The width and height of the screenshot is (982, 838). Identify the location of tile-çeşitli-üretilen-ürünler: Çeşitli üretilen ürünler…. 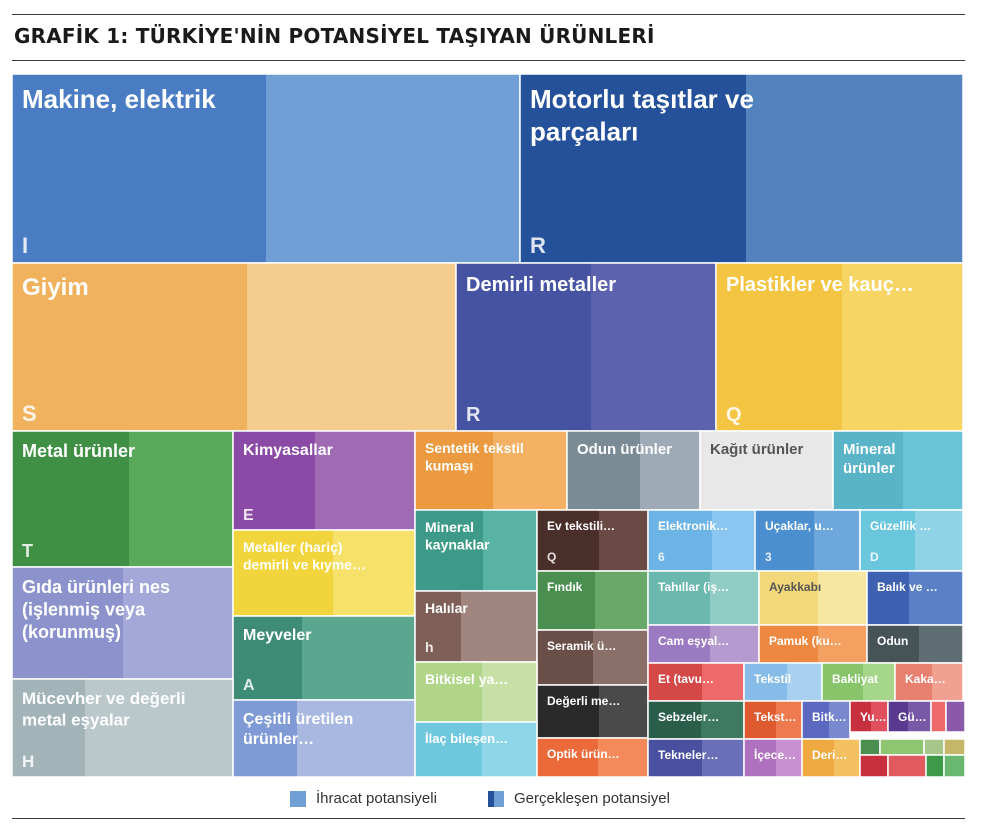
(324, 738).